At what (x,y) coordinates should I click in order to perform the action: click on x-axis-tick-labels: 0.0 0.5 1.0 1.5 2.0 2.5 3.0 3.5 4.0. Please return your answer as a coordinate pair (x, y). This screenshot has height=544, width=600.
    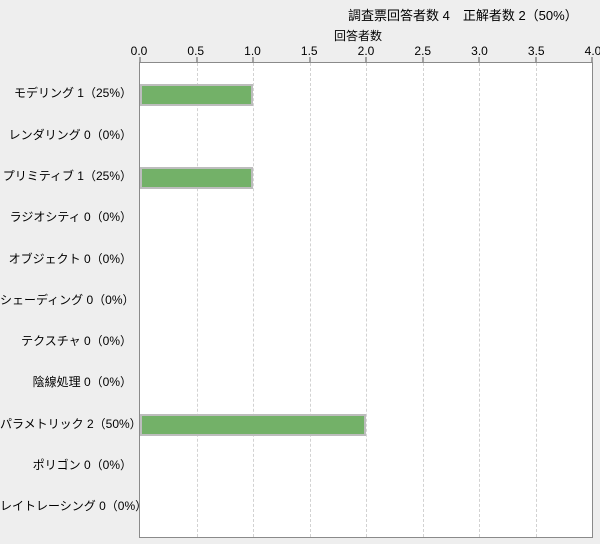
    Looking at the image, I should click on (365, 51).